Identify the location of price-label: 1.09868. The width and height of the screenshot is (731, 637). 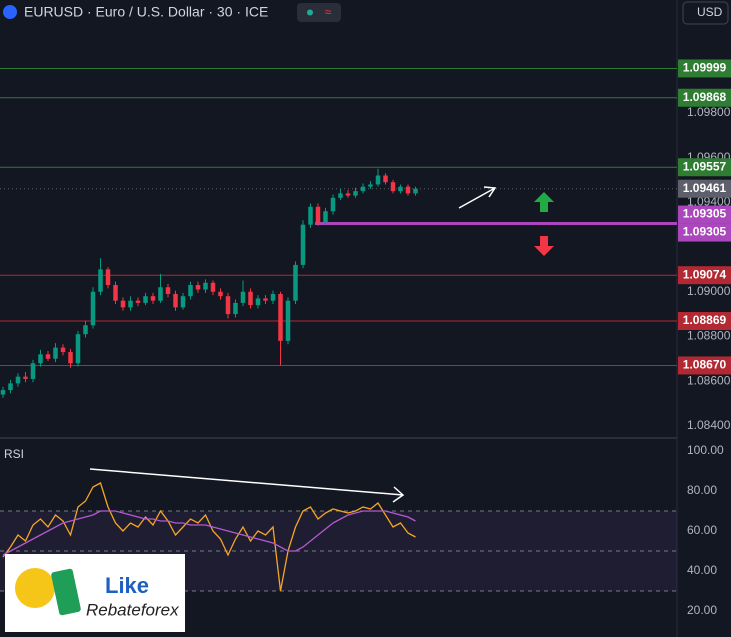
(705, 97).